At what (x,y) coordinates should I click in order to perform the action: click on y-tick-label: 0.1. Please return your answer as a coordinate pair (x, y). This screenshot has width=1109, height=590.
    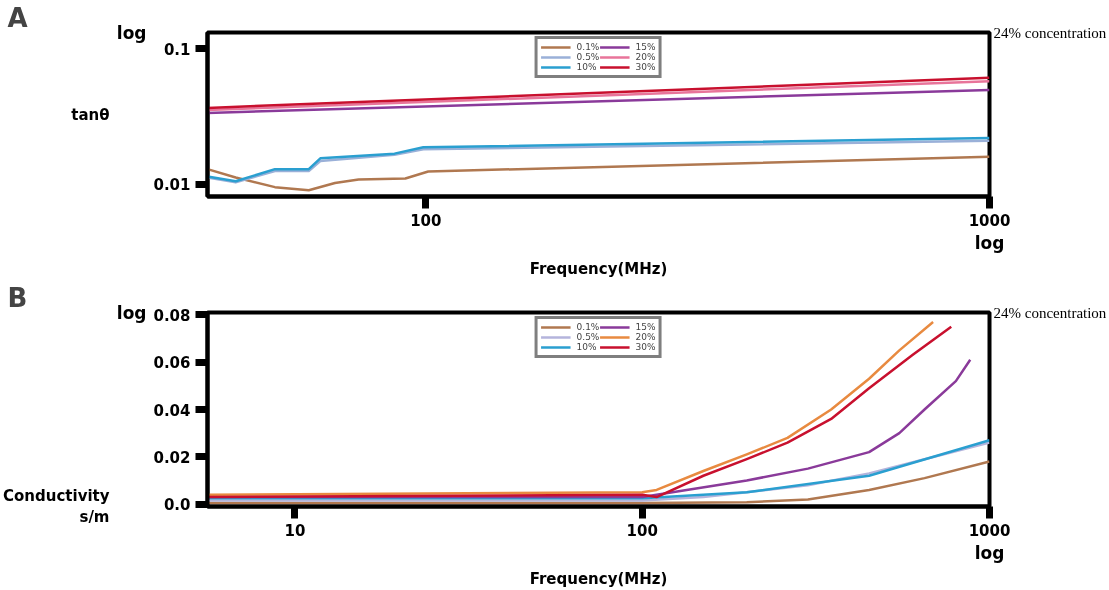
    Looking at the image, I should click on (177, 49).